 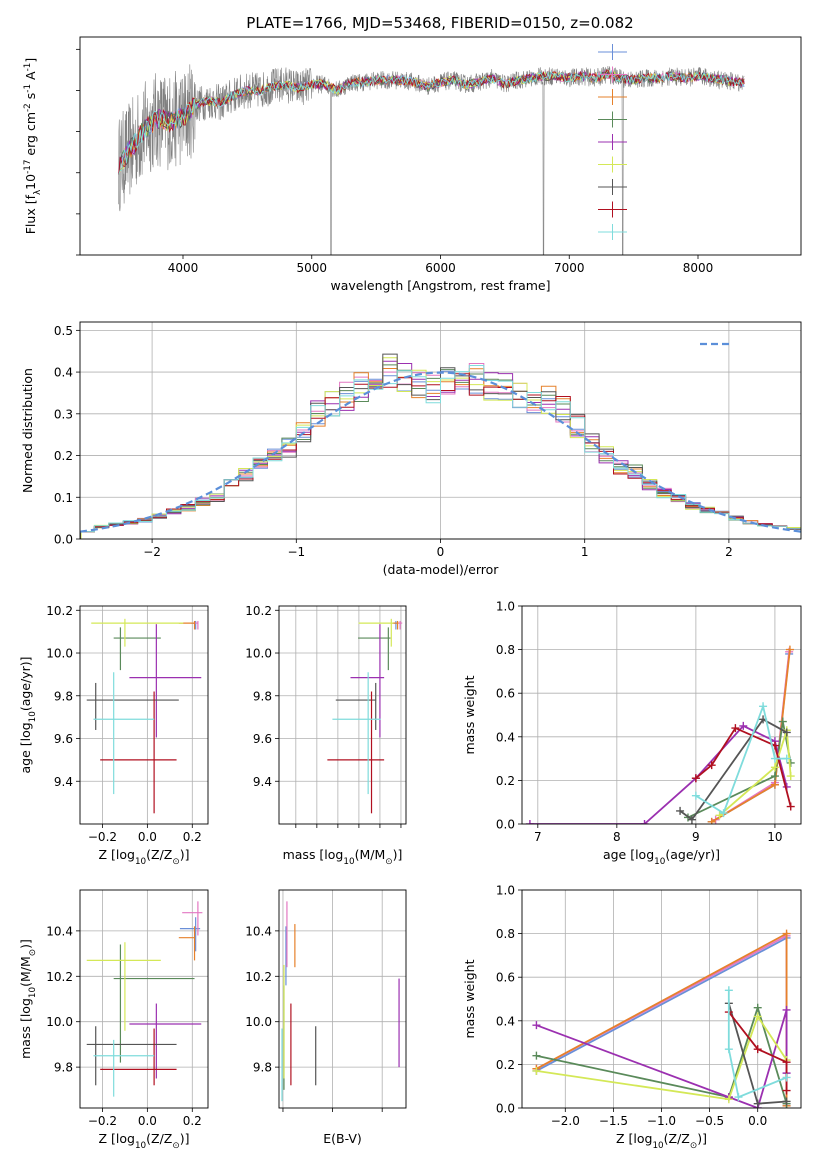 What do you see at coordinates (696, 837) in the screenshot?
I see `x-tick-label: 9` at bounding box center [696, 837].